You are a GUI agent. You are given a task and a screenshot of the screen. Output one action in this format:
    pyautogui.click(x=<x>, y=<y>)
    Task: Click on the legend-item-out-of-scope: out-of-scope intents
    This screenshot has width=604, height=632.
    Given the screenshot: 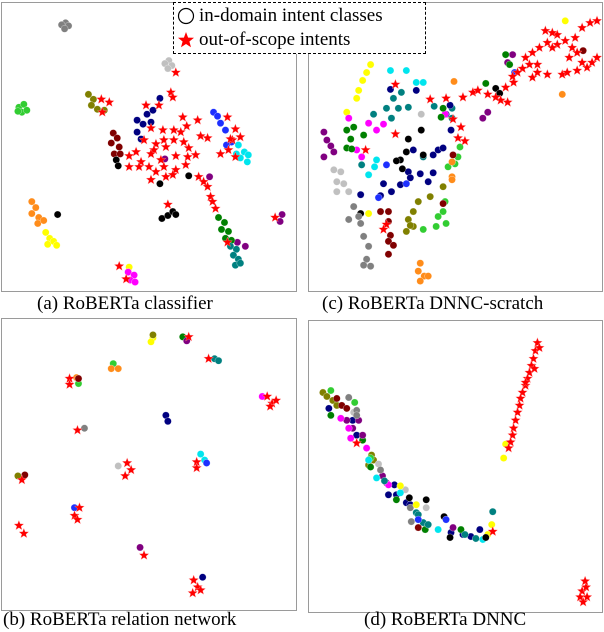 What is the action you would take?
    pyautogui.click(x=301, y=40)
    